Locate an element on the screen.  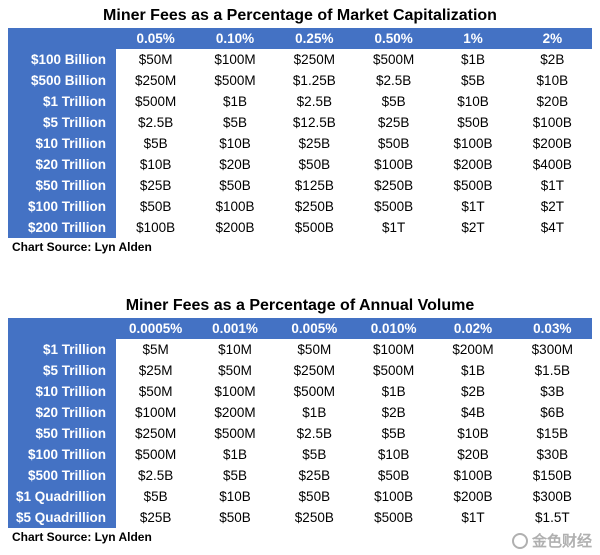
table-row: $5 Quadrillion $25B $50B $250B $500B $1T $1.5T is located at coordinates (300, 517).